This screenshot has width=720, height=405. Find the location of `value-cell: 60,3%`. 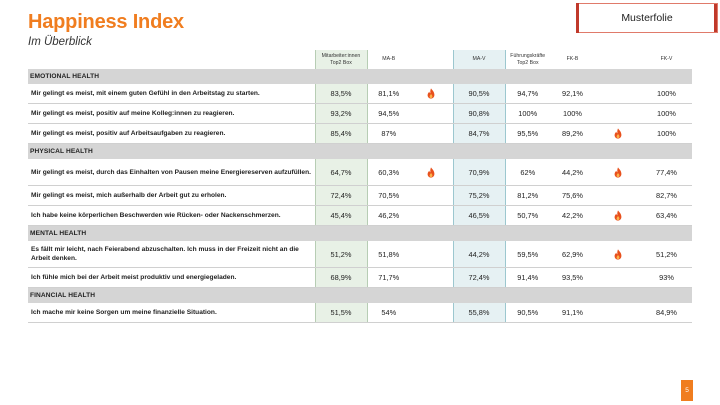

value-cell: 60,3% is located at coordinates (388, 172).